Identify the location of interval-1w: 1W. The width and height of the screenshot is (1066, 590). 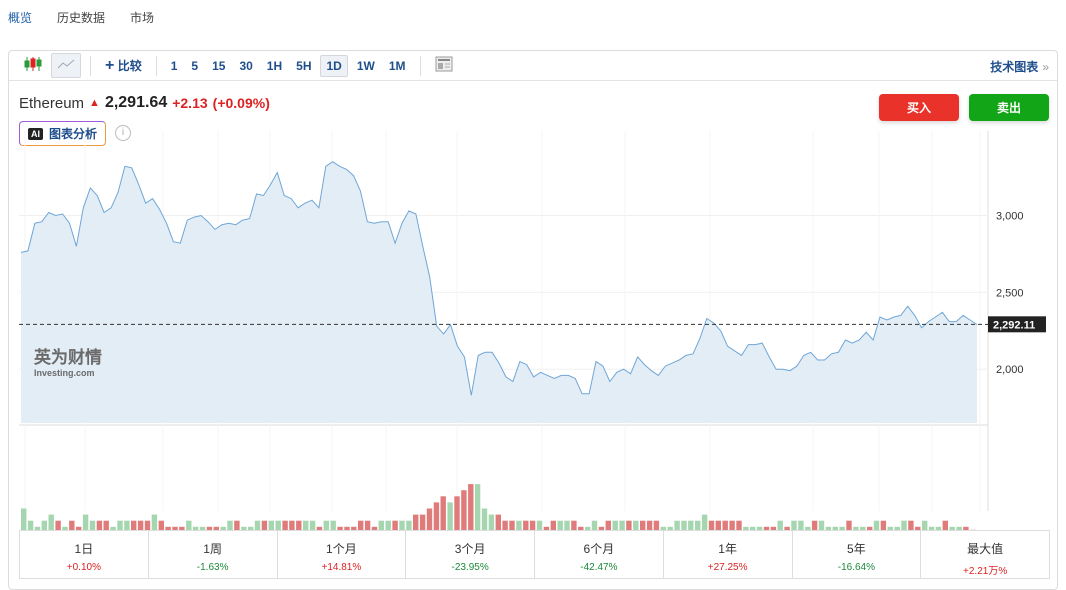
(365, 65).